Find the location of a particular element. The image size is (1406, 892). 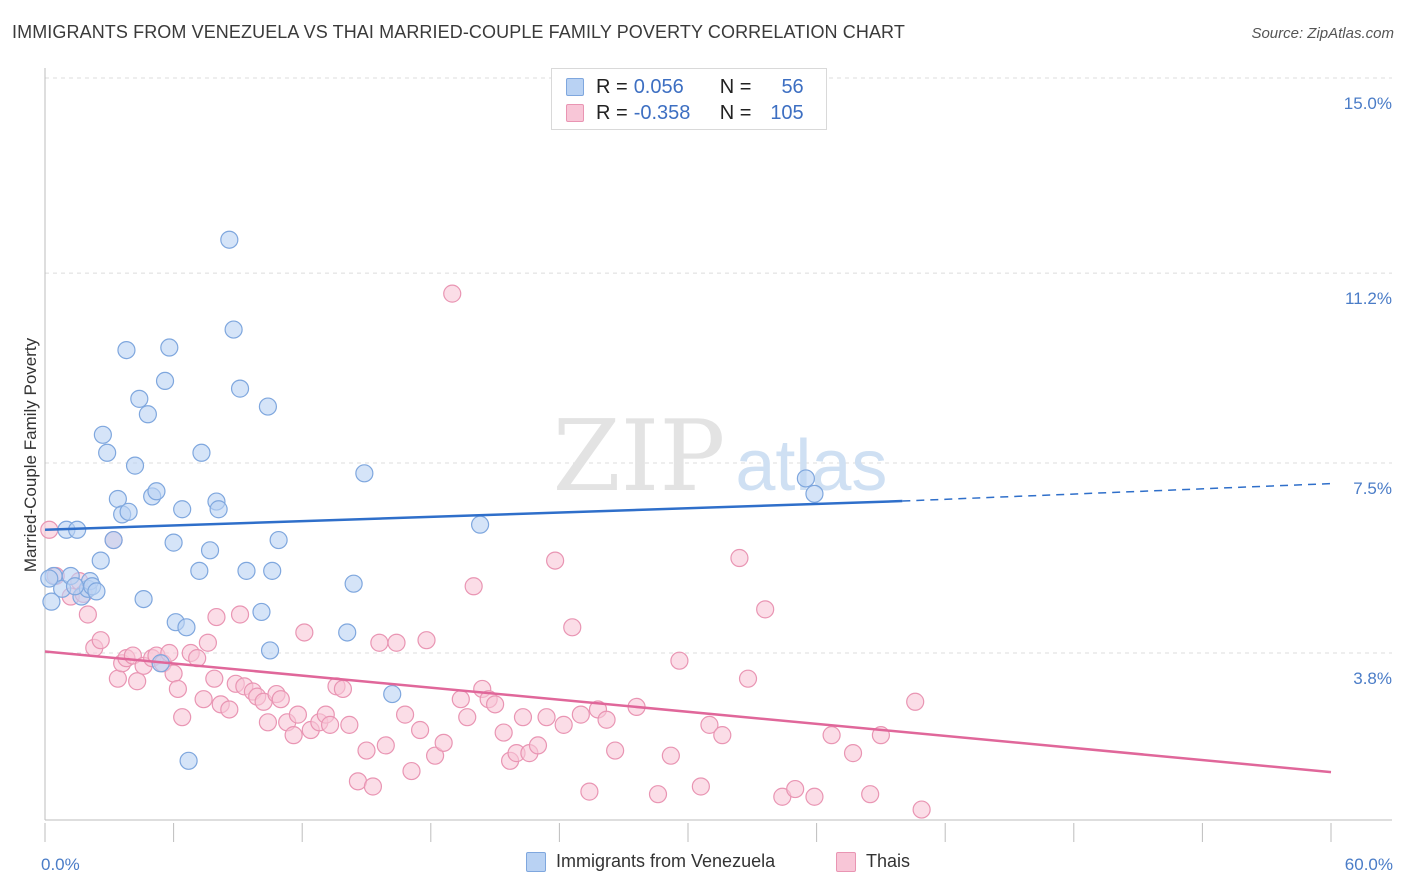

y-tick-label: 7.5% is located at coordinates (1372, 488).